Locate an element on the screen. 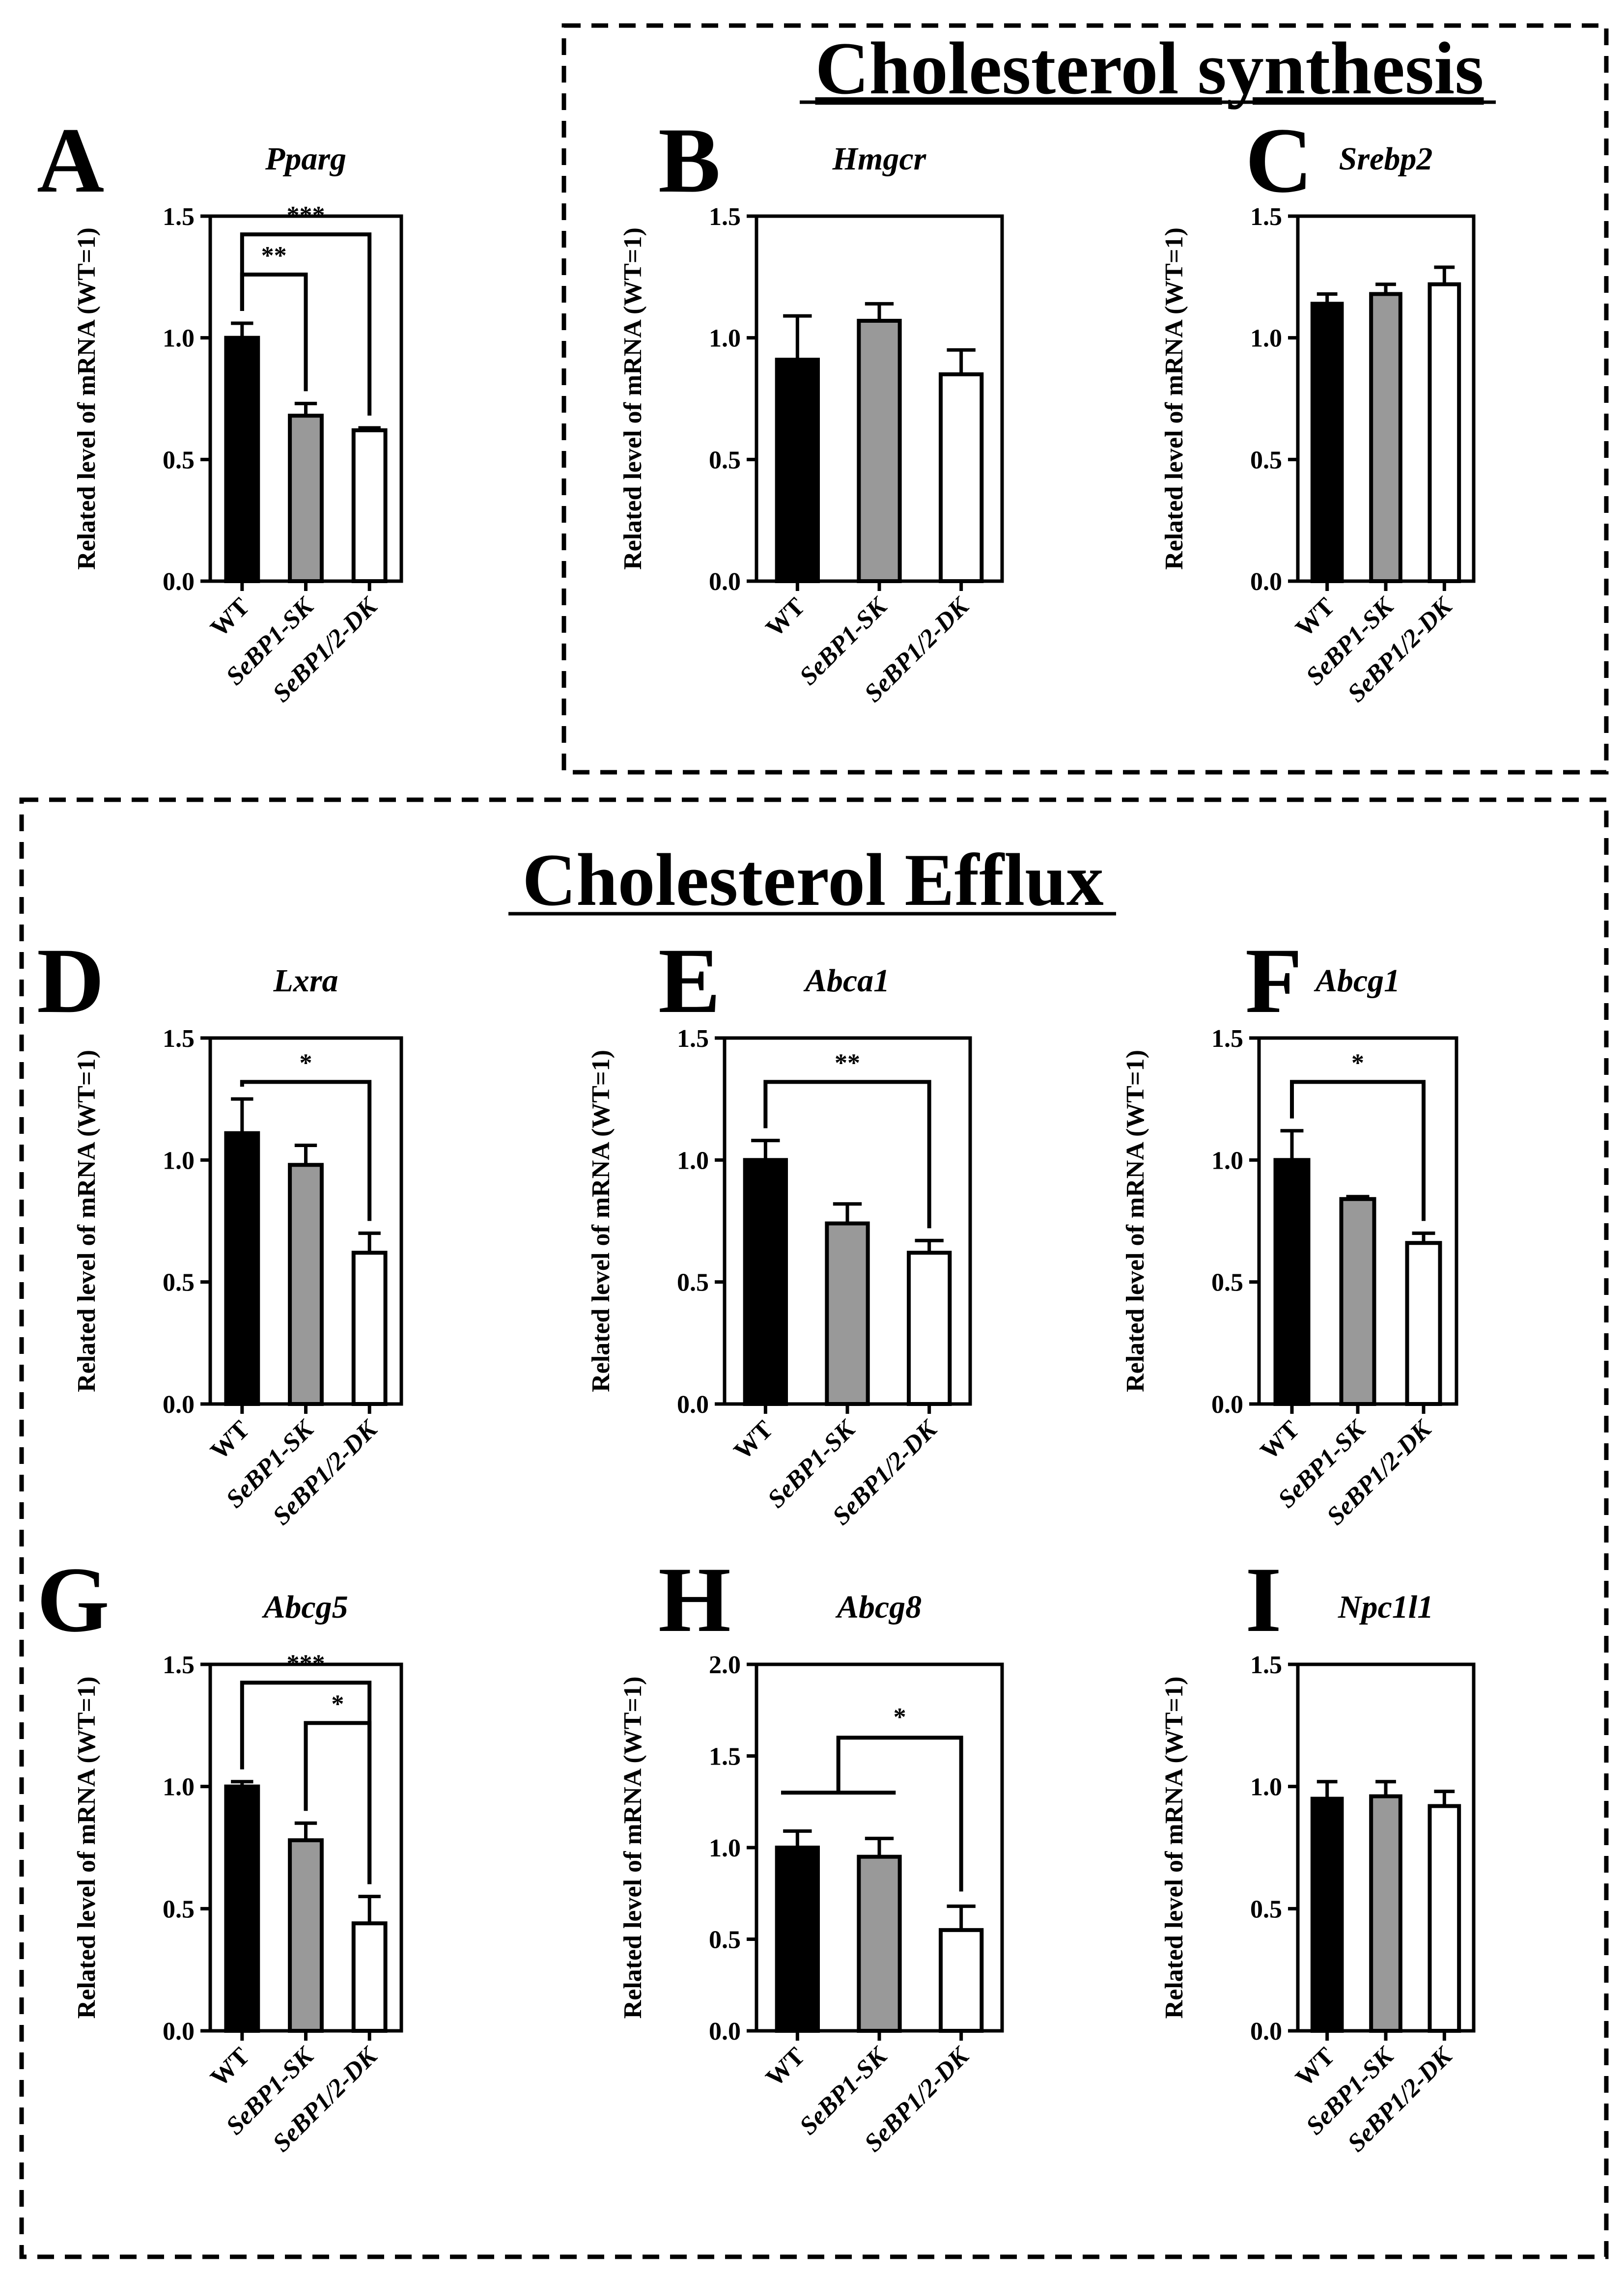 The width and height of the screenshot is (1624, 2274). panel-title: Lxra is located at coordinates (305, 981).